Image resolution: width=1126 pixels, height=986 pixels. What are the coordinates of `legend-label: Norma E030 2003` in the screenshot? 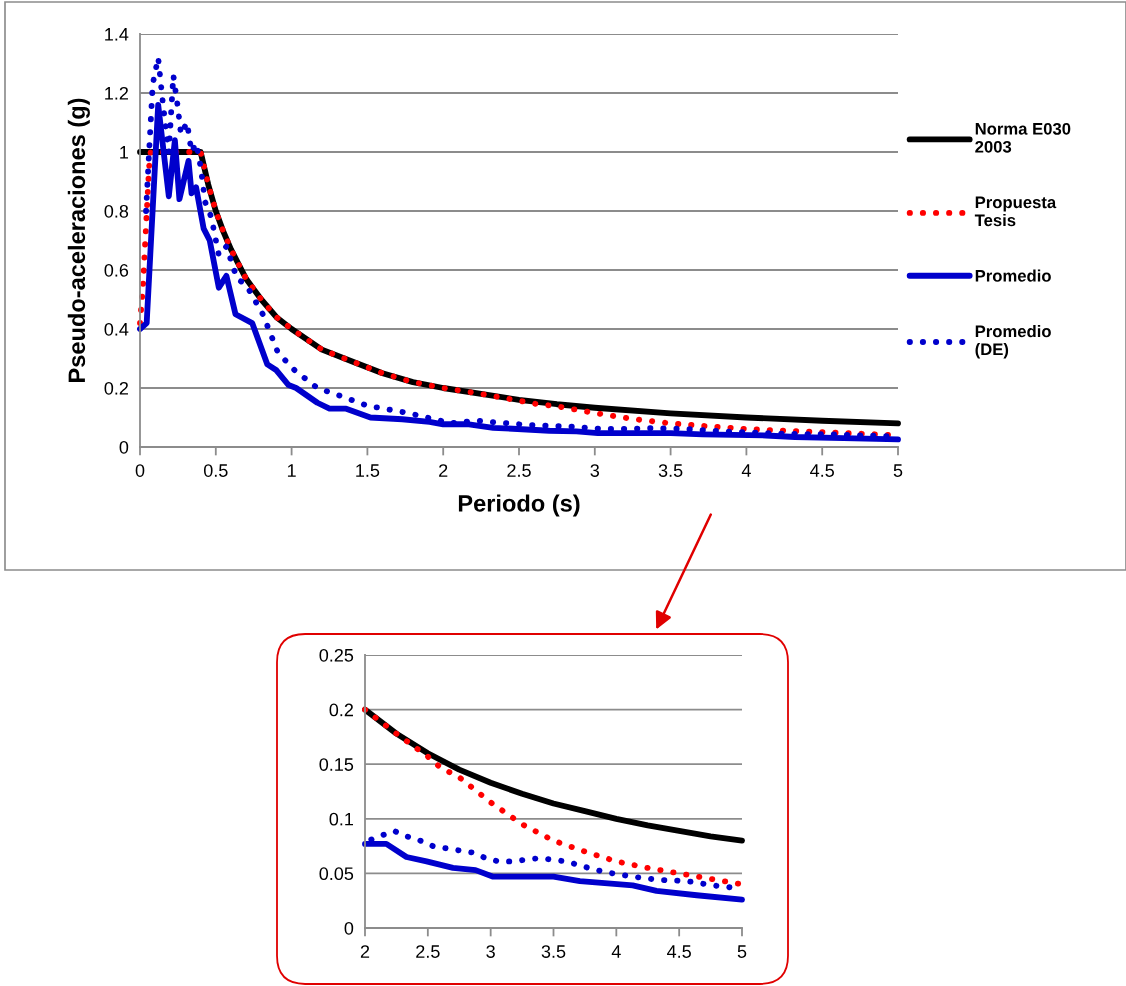 It's located at (1023, 137).